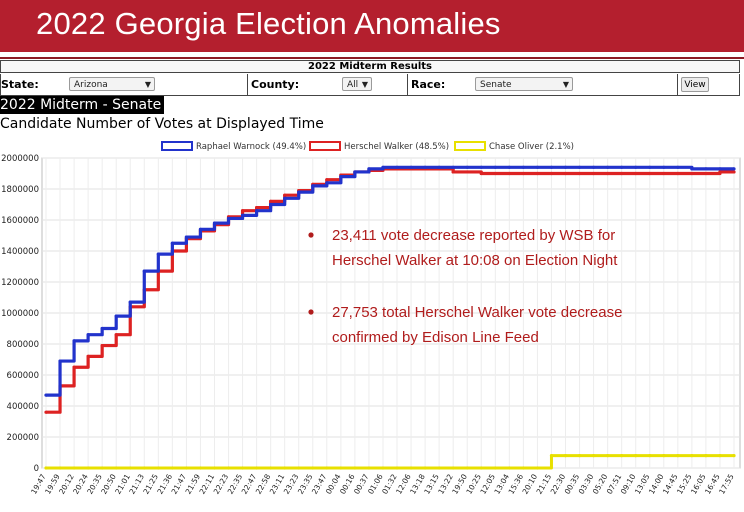 Image resolution: width=744 pixels, height=512 pixels. Describe the element at coordinates (20, 283) in the screenshot. I see `y-tick-label: 1200000` at that location.